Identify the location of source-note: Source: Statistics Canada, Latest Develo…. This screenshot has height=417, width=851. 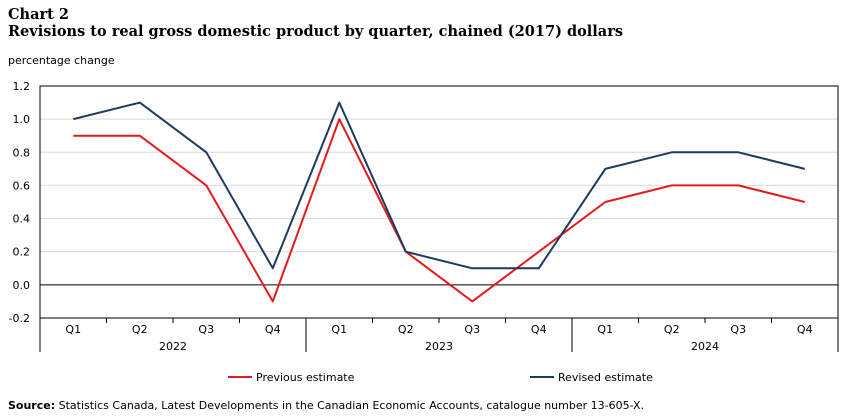
(326, 405).